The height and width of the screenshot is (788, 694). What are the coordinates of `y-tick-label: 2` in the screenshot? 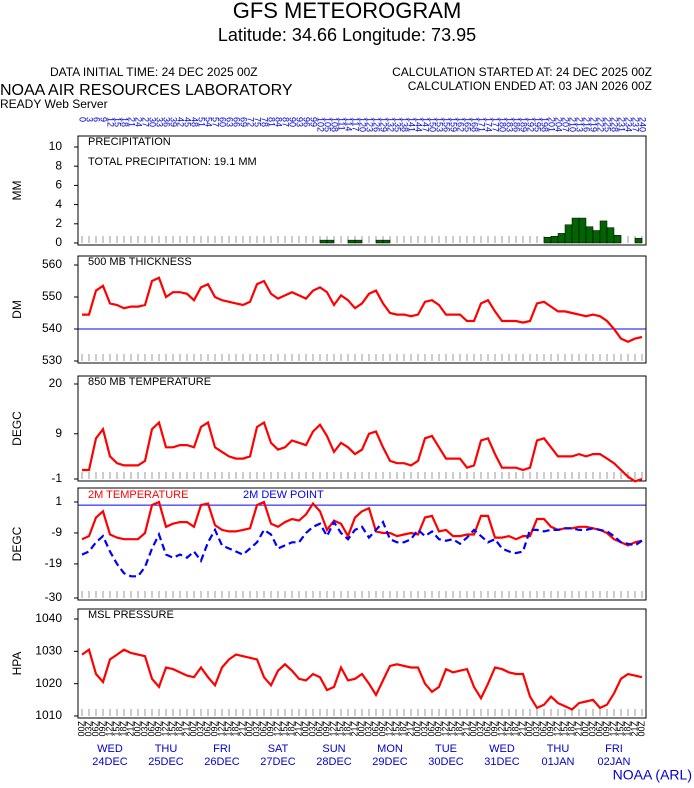 It's located at (58, 223).